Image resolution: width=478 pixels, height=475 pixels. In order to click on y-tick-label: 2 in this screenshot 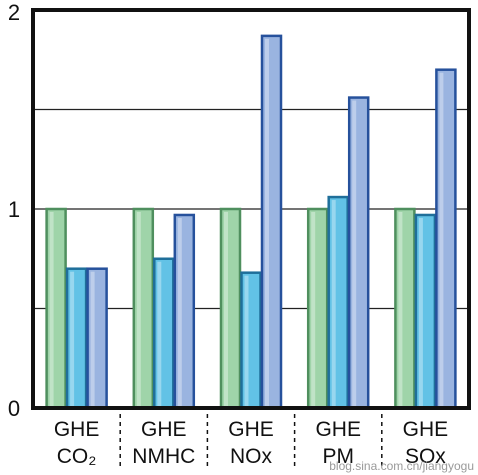, I will do `click(14, 12)`.